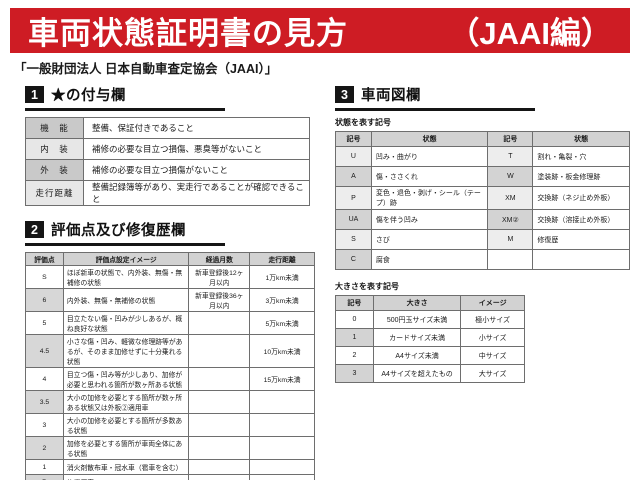 This screenshot has width=640, height=480. I want to click on table-row: 3.5 大小の加修を必要とする箇所が数ヶ所ある状態又は外板②適用車, so click(170, 402).